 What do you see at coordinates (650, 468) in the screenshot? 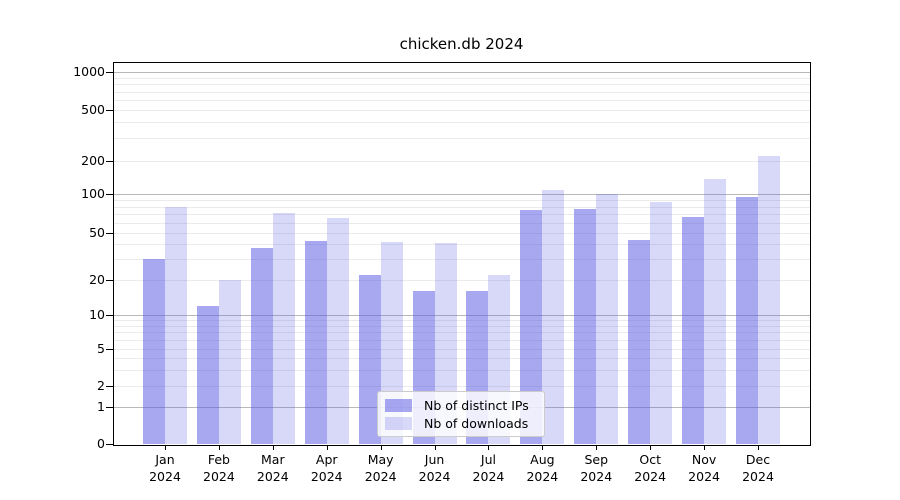
I see `x-tick-label: Oct 2024` at bounding box center [650, 468].